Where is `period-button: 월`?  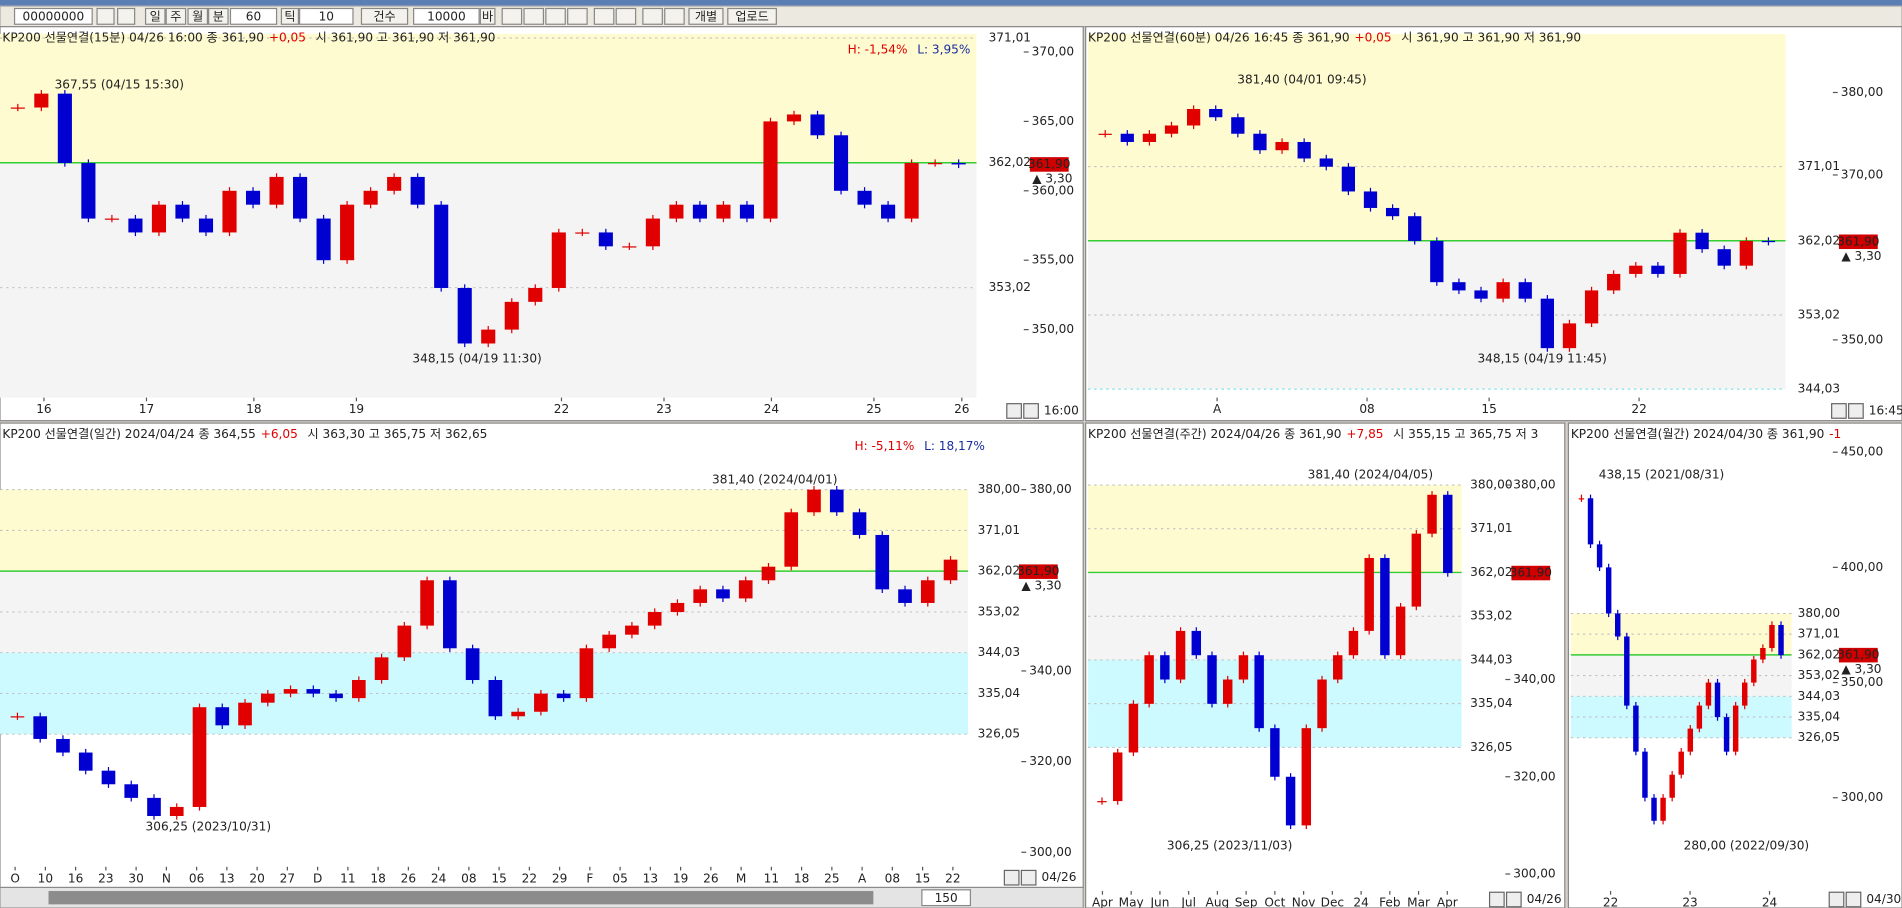
period-button: 월 is located at coordinates (197, 16).